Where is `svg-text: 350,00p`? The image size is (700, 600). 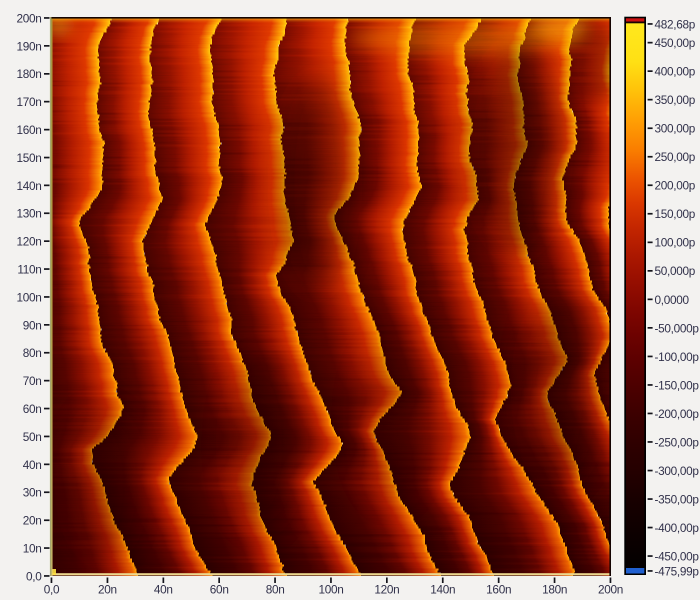
svg-text: 350,00p is located at coordinates (675, 100).